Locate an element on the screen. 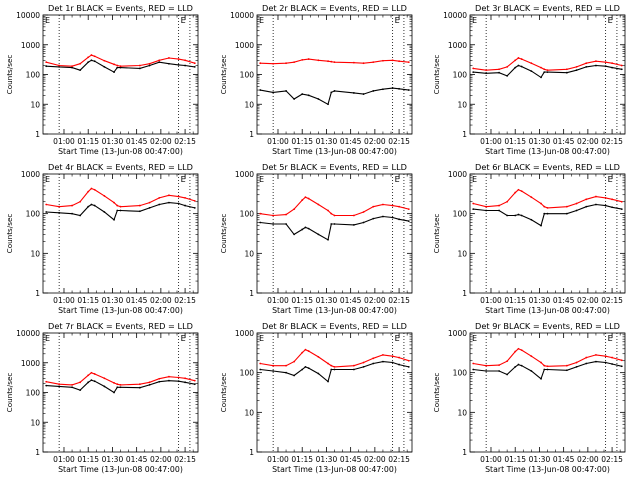 The image size is (640, 480). series-red-lld-line is located at coordinates (334, 358).